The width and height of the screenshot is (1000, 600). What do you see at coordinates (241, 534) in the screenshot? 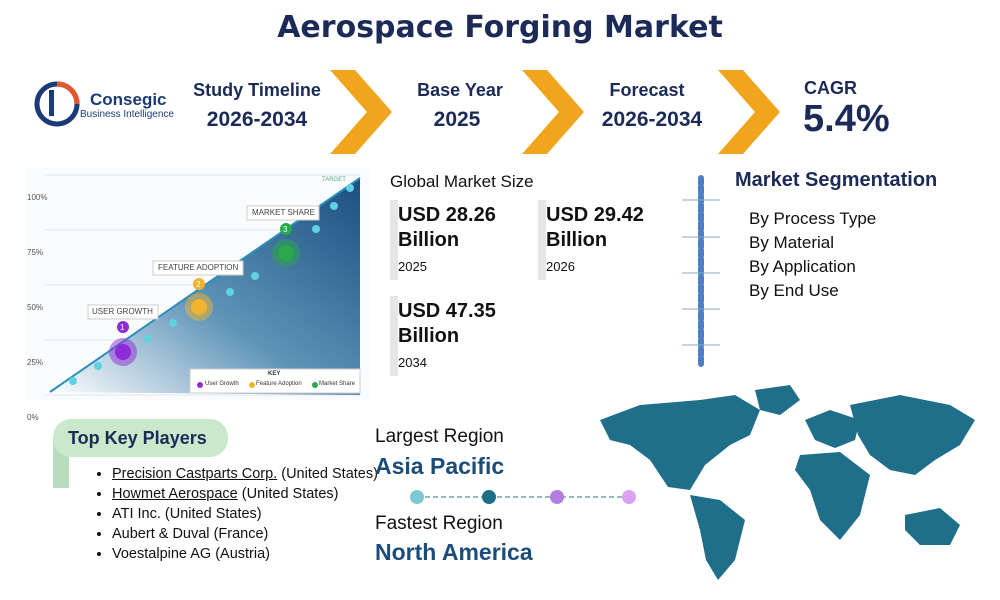
I see `player-location: (France)` at bounding box center [241, 534].